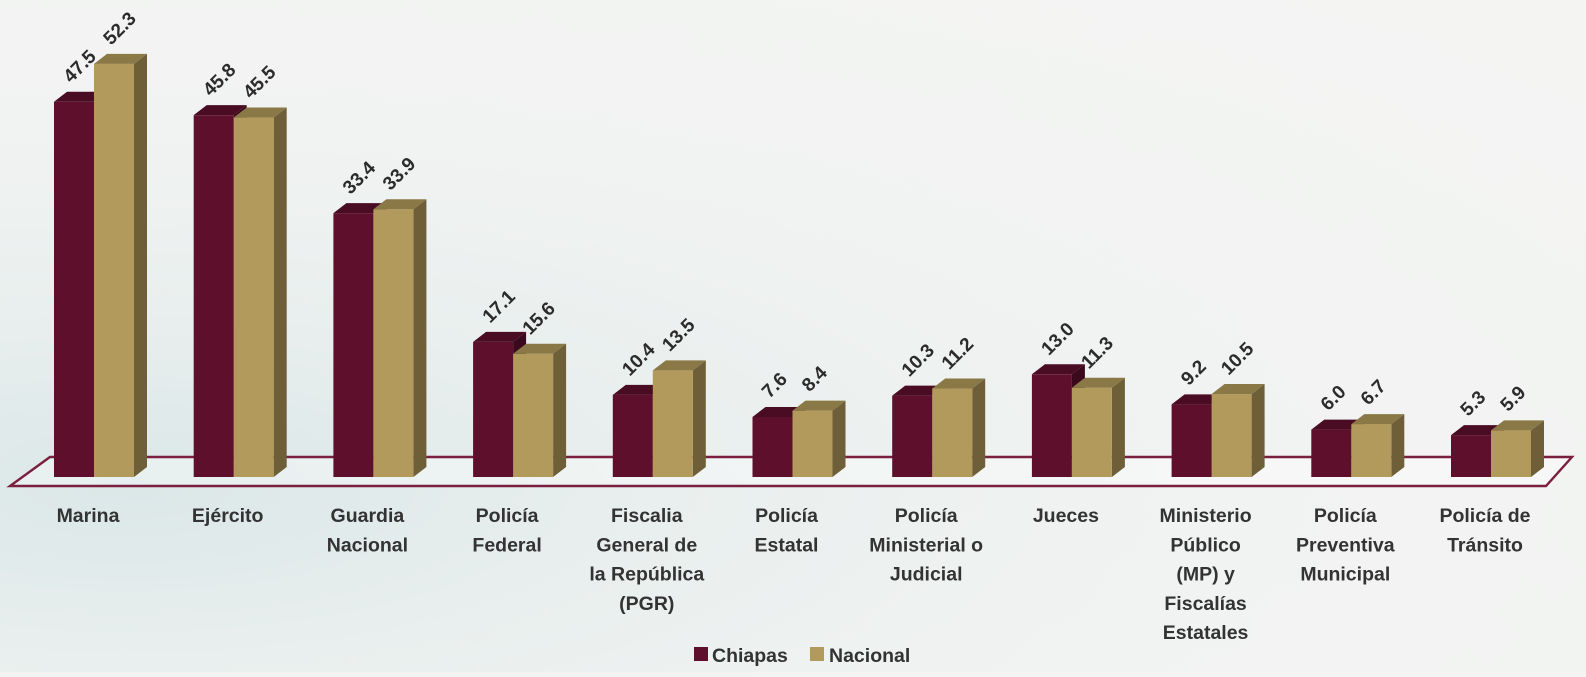 This screenshot has width=1586, height=677. I want to click on legend: Chiapas Nacional, so click(802, 656).